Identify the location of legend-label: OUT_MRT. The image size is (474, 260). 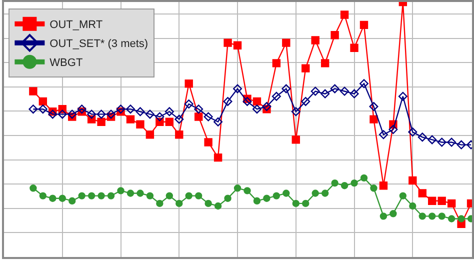
(76, 25).